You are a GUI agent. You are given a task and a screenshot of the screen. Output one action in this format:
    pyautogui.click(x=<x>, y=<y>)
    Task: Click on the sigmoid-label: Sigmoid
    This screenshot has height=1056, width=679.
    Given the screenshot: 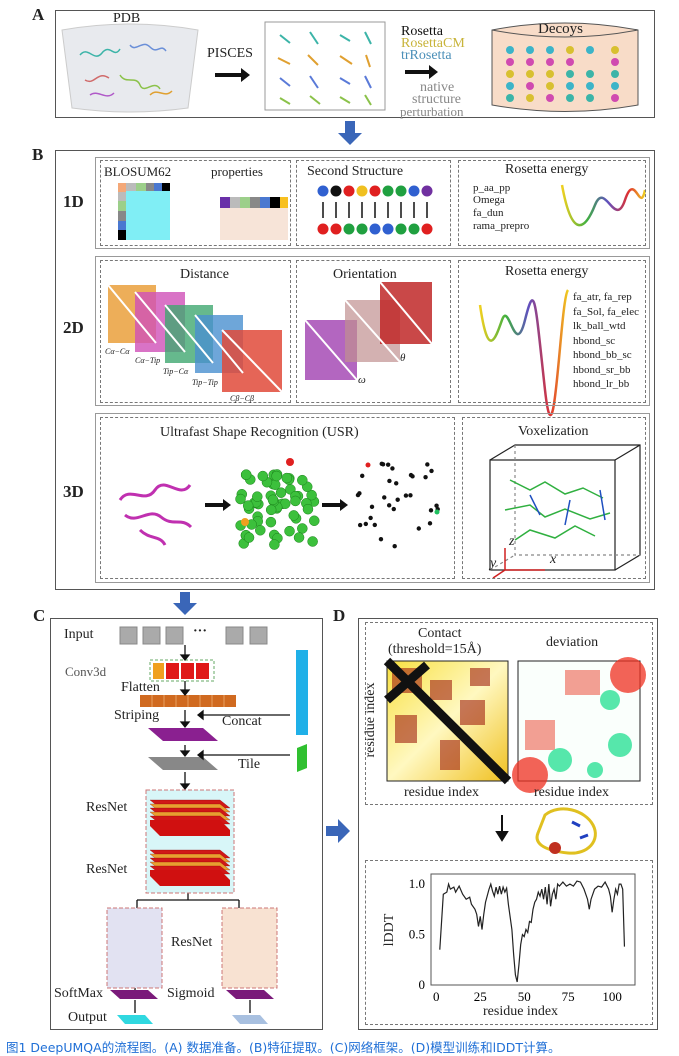 What is the action you would take?
    pyautogui.click(x=191, y=993)
    